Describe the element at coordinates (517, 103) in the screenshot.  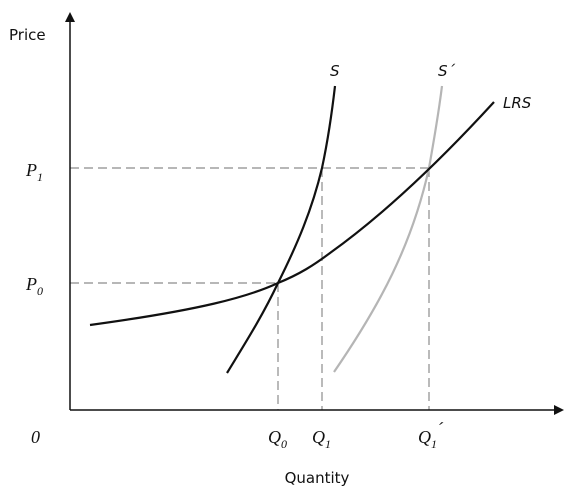
I see `lrs-curve-label: LRS` at that location.